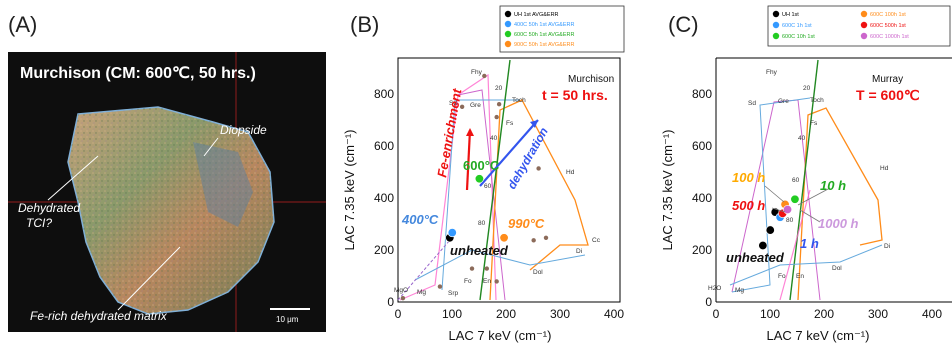 This screenshot has height=349, width=952. Describe the element at coordinates (575, 95) in the screenshot. I see `condition-b: t = 50 hrs.` at that location.